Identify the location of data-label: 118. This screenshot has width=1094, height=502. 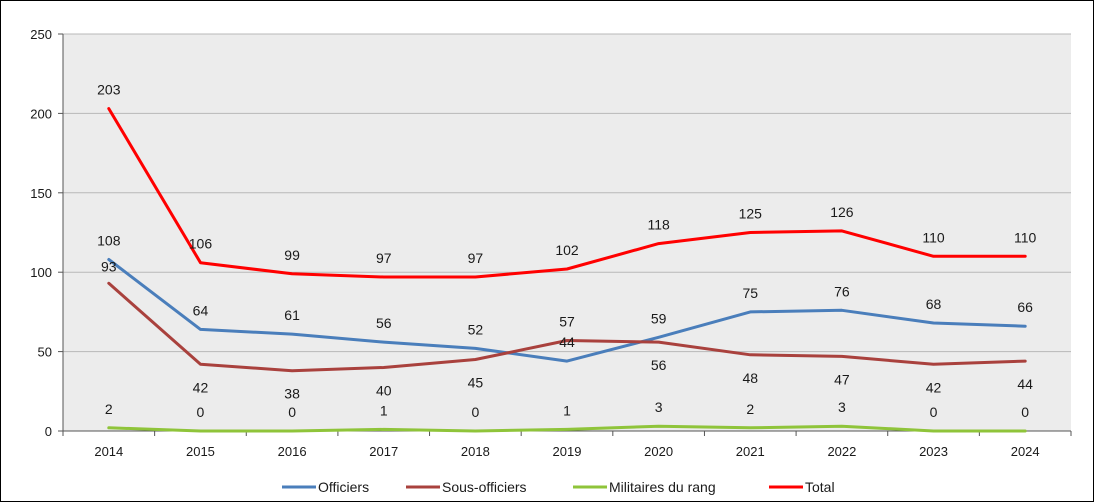
(658, 225).